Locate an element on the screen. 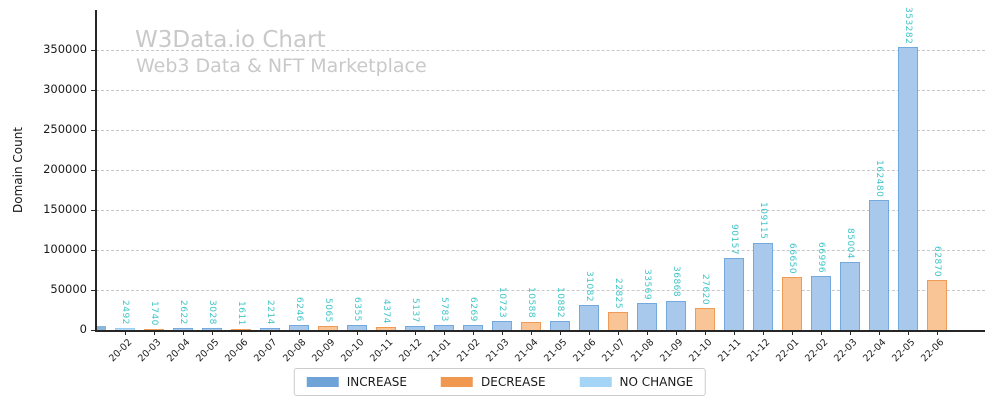  bar-value-label: 5137 is located at coordinates (415, 310).